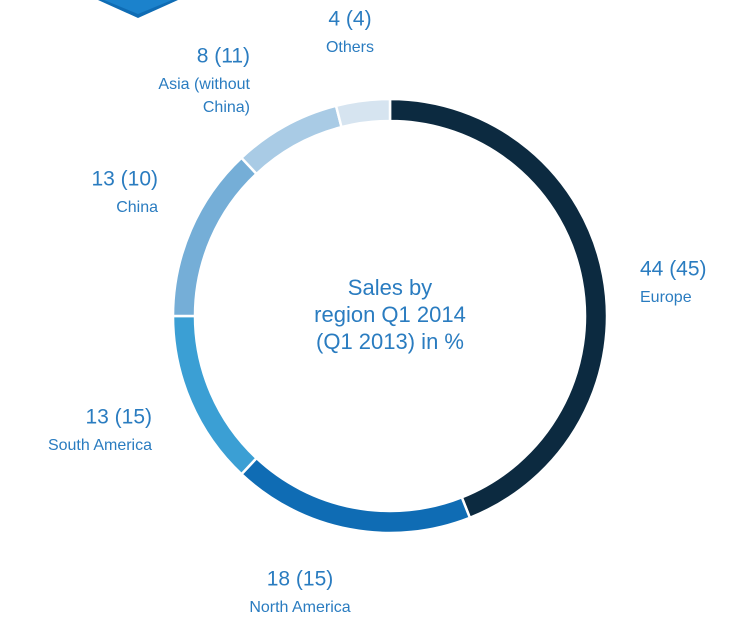  I want to click on value-label: 18 (15), so click(300, 579).